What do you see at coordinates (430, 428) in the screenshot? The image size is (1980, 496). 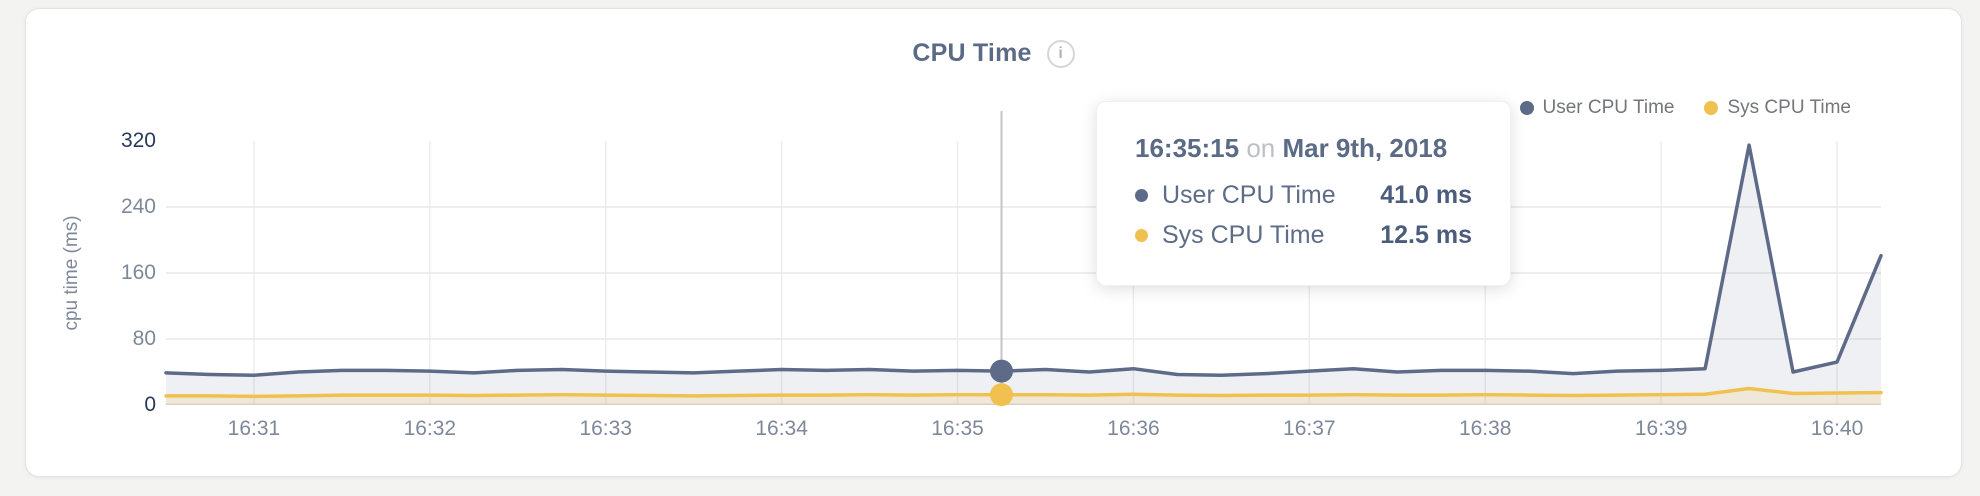 I see `x-tick-label: 16:32` at bounding box center [430, 428].